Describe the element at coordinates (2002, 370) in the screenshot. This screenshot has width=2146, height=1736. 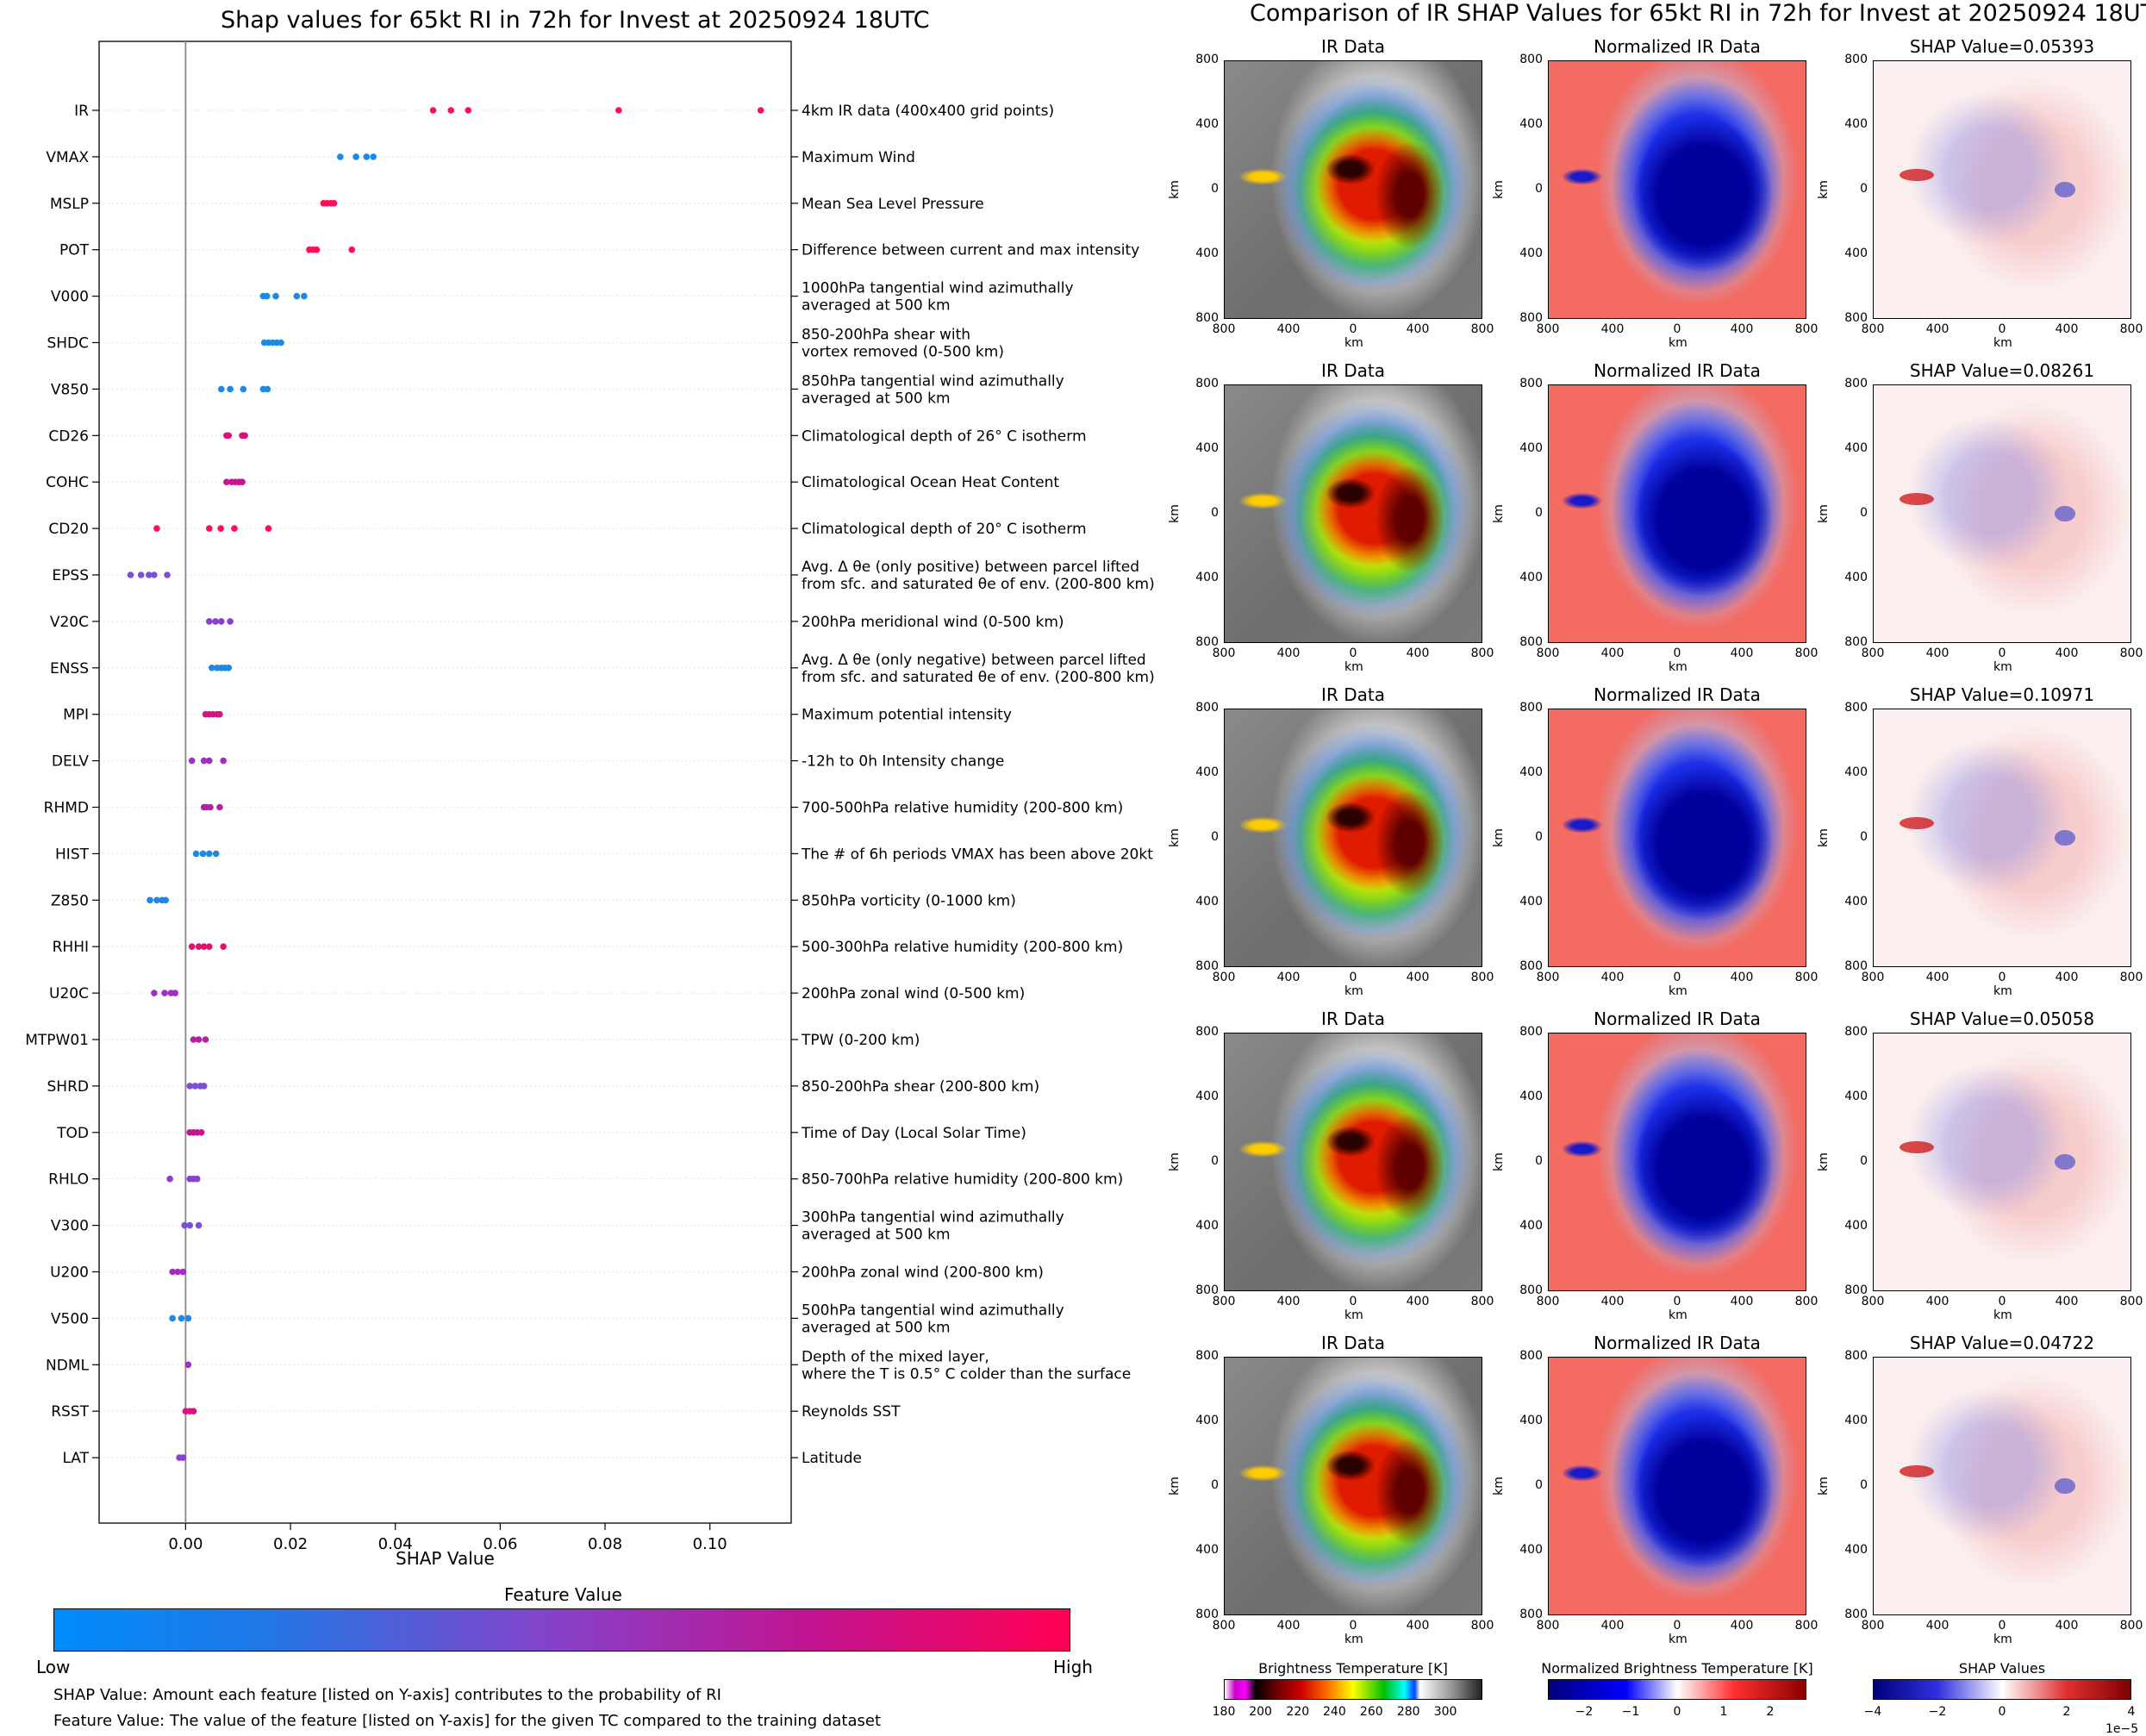
I see `panel-title: SHAP Value=0.08261` at that location.